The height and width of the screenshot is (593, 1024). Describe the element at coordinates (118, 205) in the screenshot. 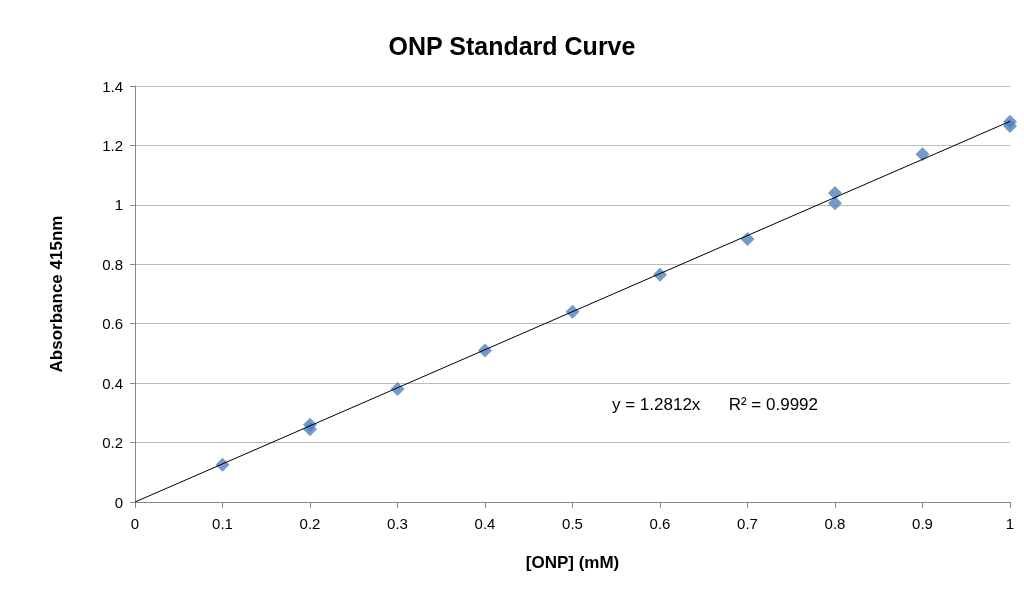

I see `y-tick-label: 1` at that location.